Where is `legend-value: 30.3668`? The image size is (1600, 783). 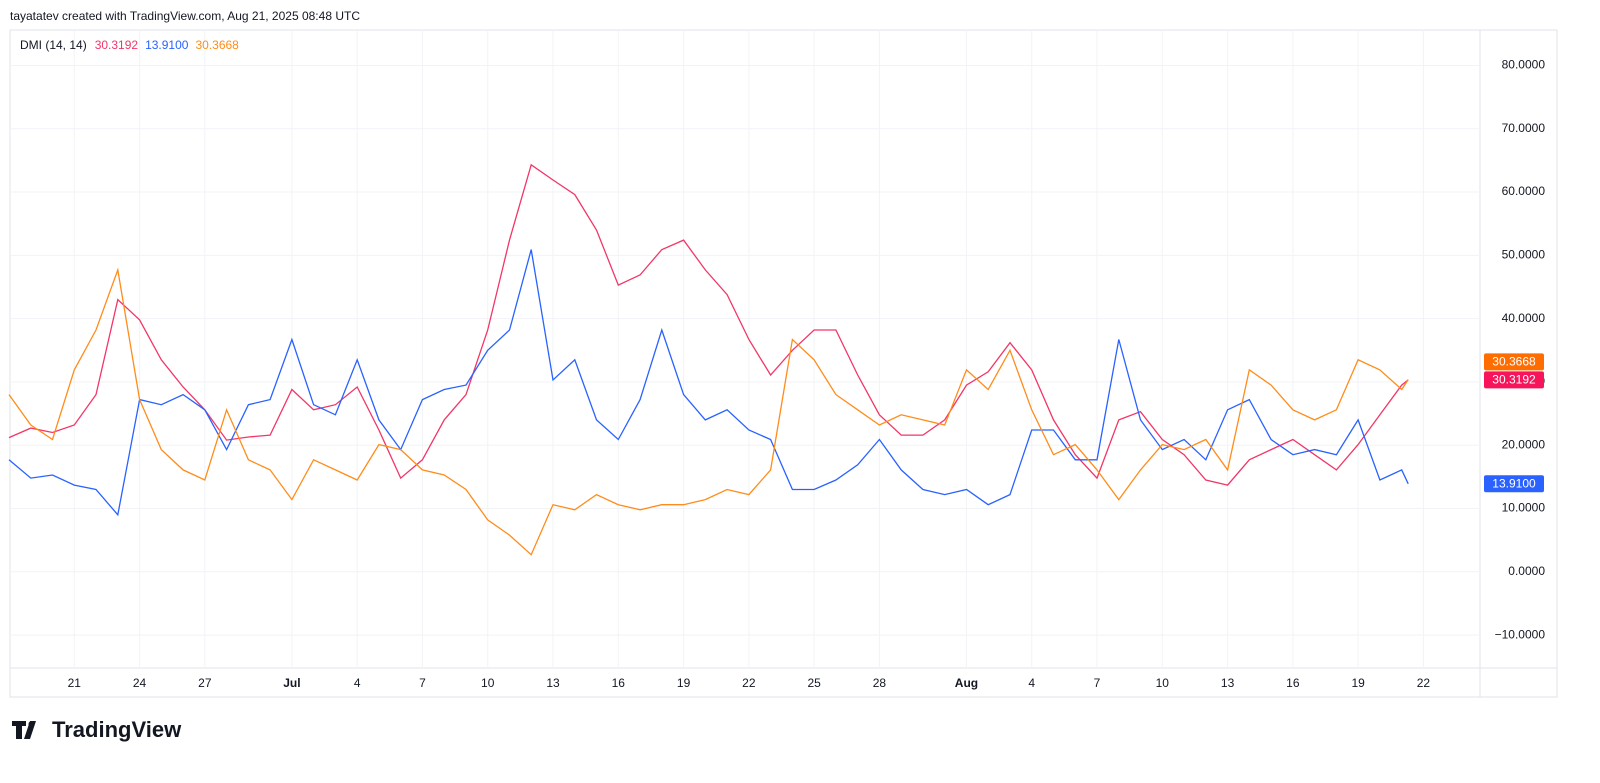 legend-value: 30.3668 is located at coordinates (217, 45).